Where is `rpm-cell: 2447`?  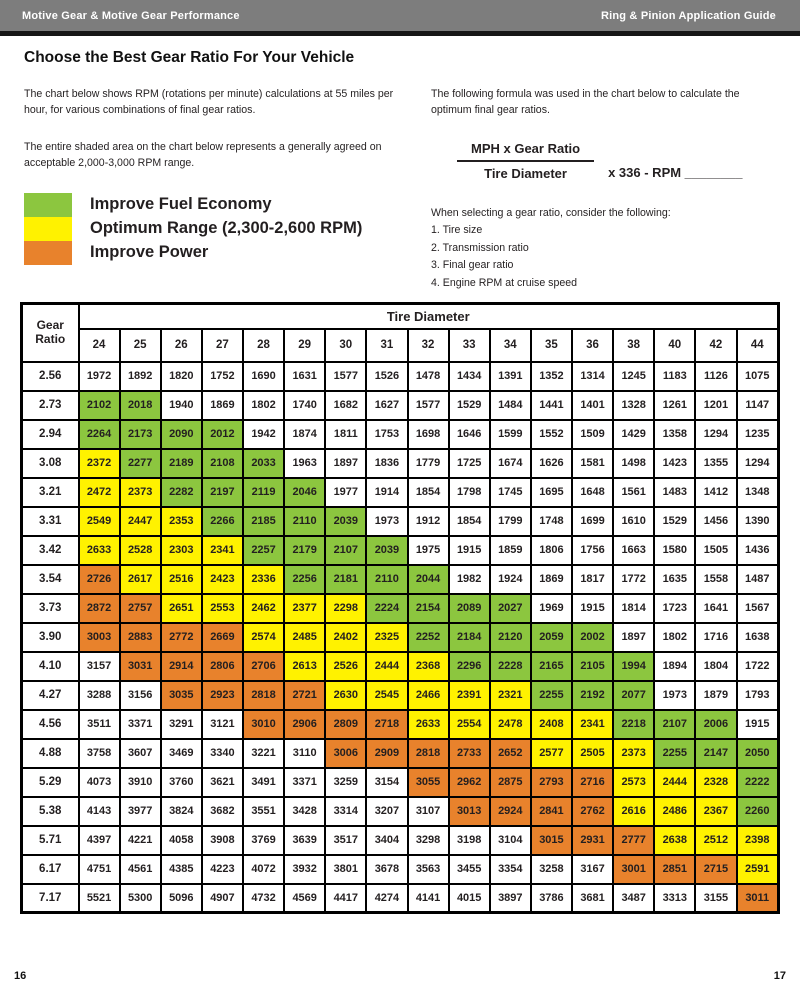 rpm-cell: 2447 is located at coordinates (140, 521).